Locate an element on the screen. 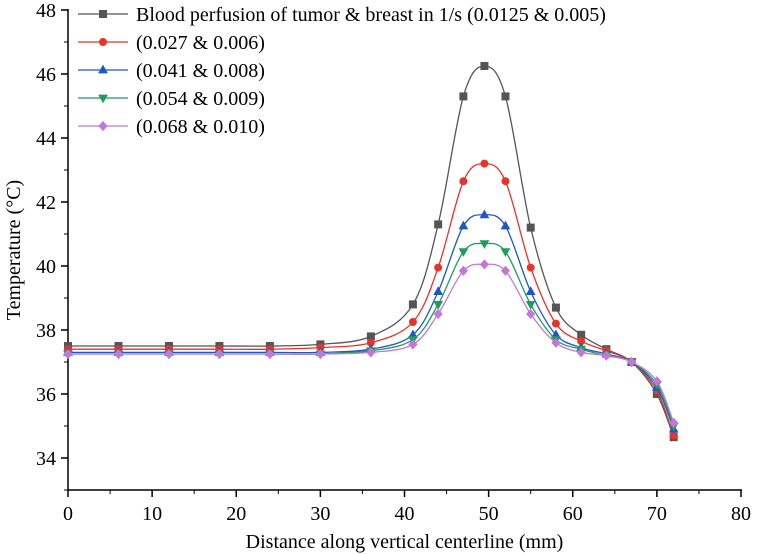  y-tick-label: 46 is located at coordinates (46, 75).